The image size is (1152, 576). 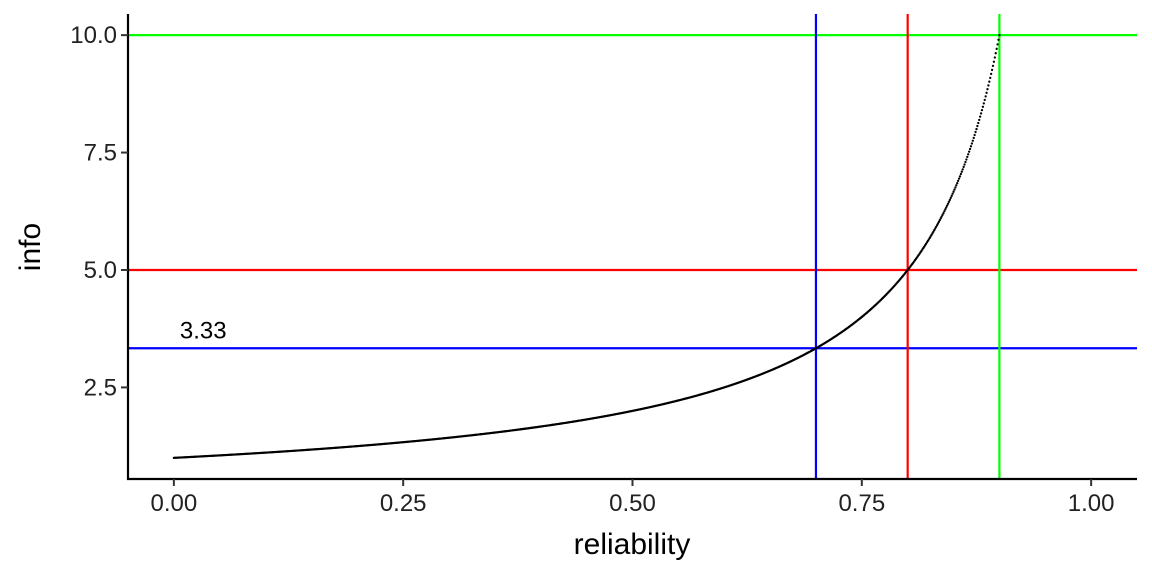 I want to click on y-tick-label: 7.5, so click(x=100, y=153).